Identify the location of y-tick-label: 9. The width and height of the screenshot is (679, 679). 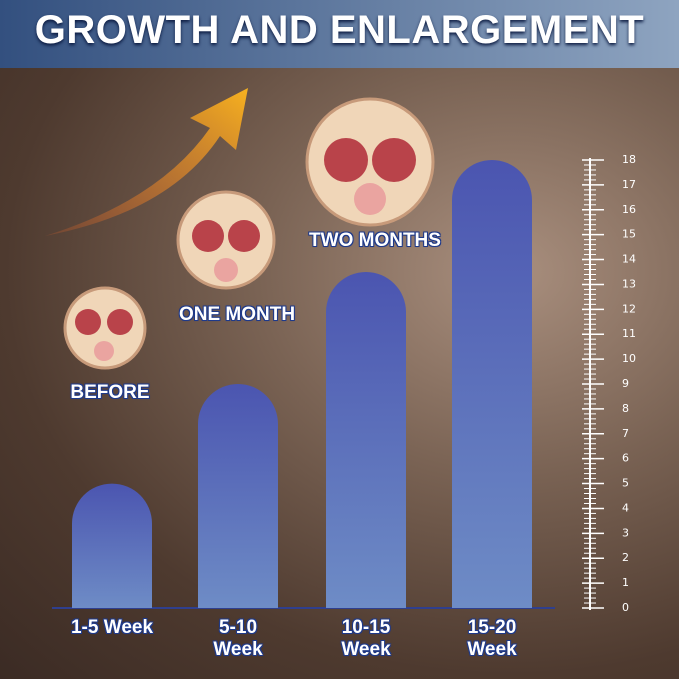
(625, 383).